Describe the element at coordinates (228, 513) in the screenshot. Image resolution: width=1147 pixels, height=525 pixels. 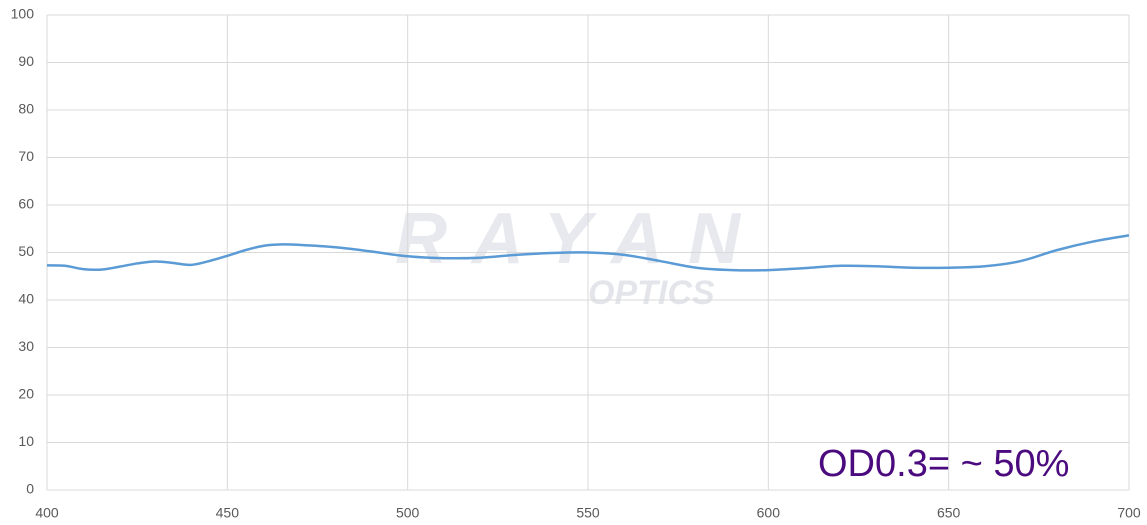
I see `x-tick-label: 450` at that location.